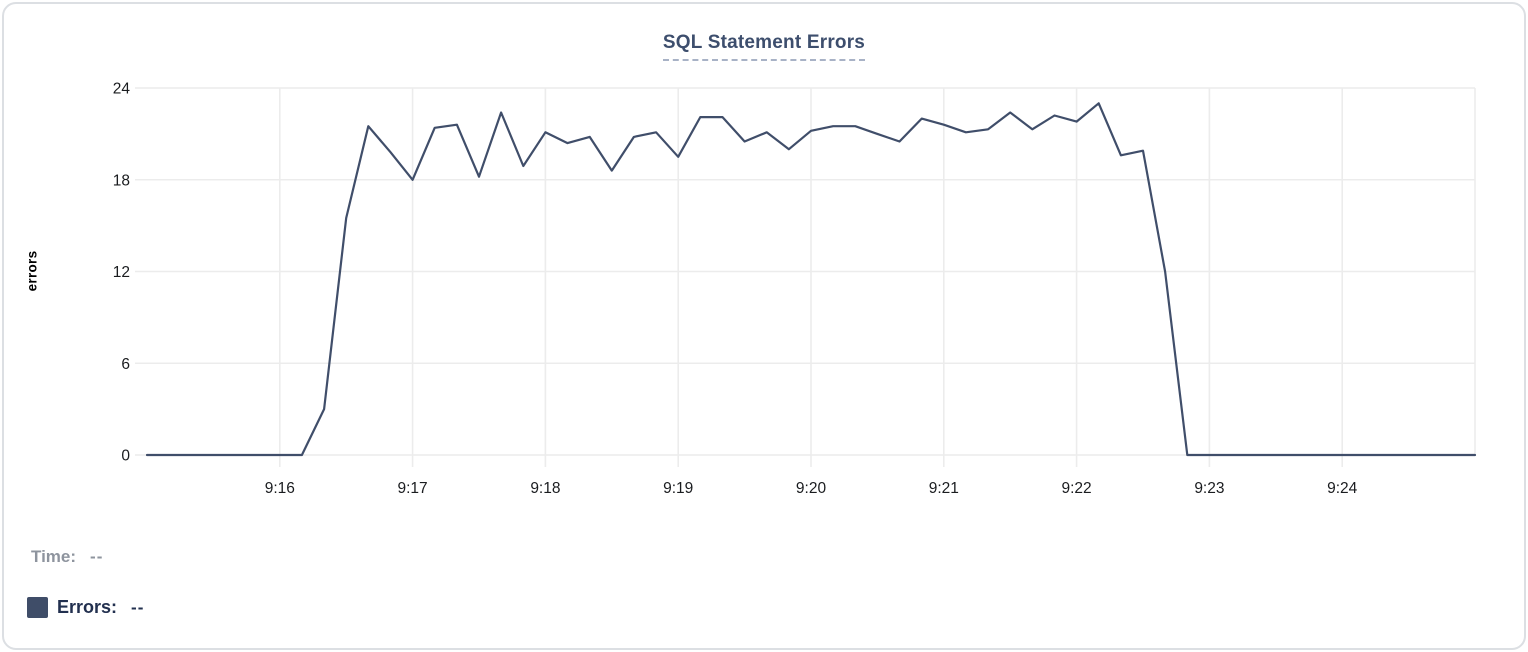 This screenshot has width=1528, height=652. What do you see at coordinates (37, 607) in the screenshot?
I see `errors-series-swatch` at bounding box center [37, 607].